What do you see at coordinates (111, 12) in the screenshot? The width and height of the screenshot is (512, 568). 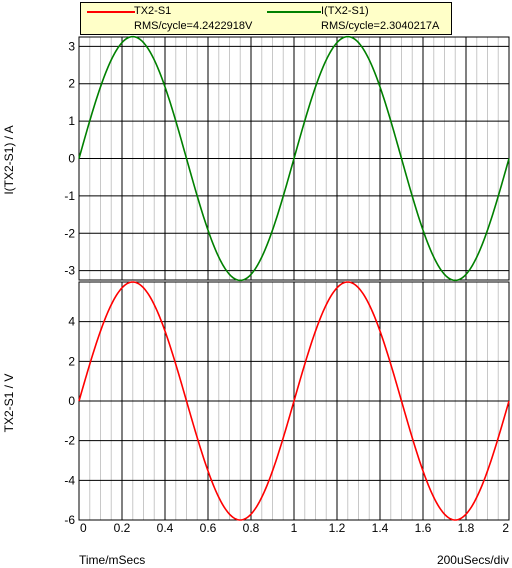 I see `legend-line-voltage` at bounding box center [111, 12].